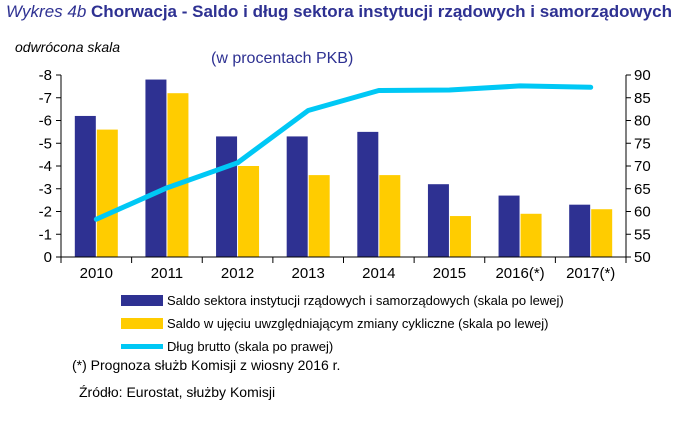 The width and height of the screenshot is (698, 422). I want to click on bar-balance-2014, so click(368, 194).